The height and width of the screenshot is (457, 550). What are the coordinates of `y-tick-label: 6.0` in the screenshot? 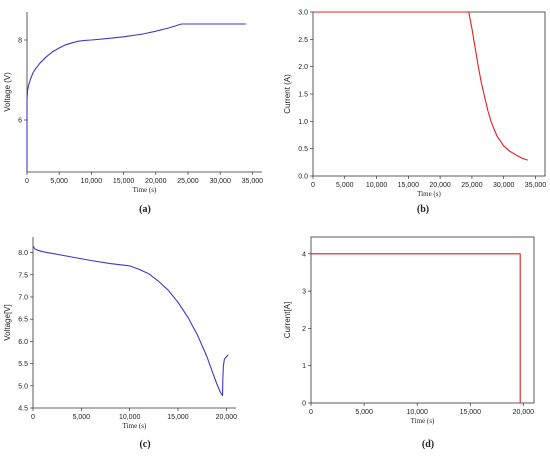 It's located at (23, 342).